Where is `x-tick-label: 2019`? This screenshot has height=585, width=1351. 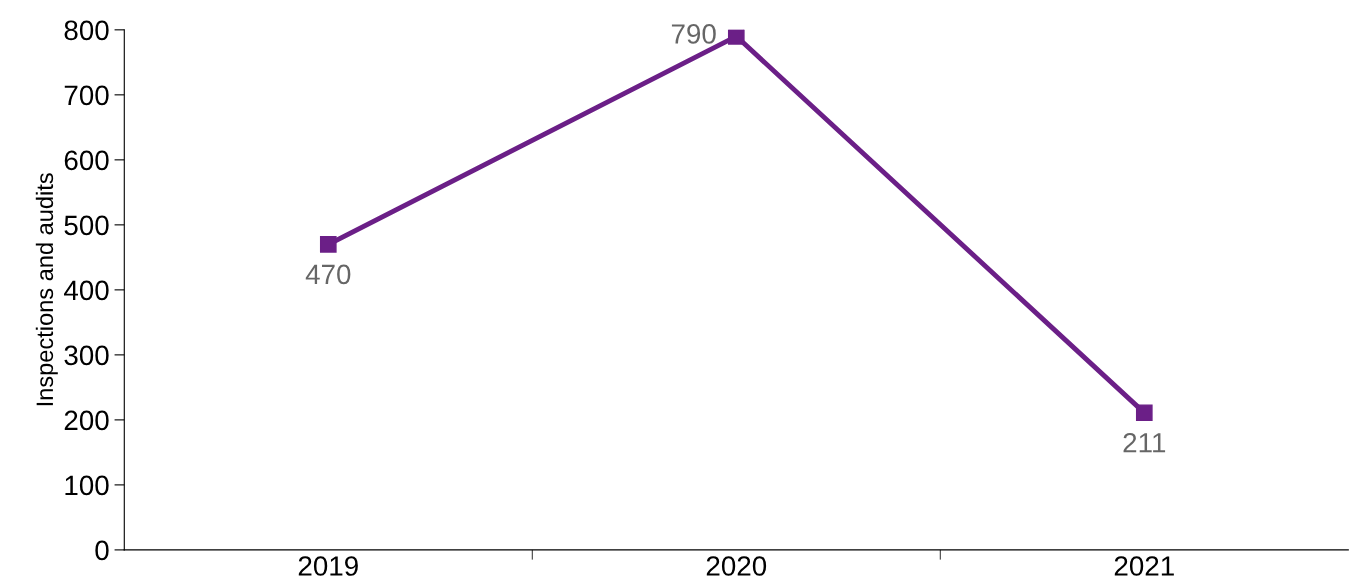
x-tick-label: 2019 is located at coordinates (328, 566).